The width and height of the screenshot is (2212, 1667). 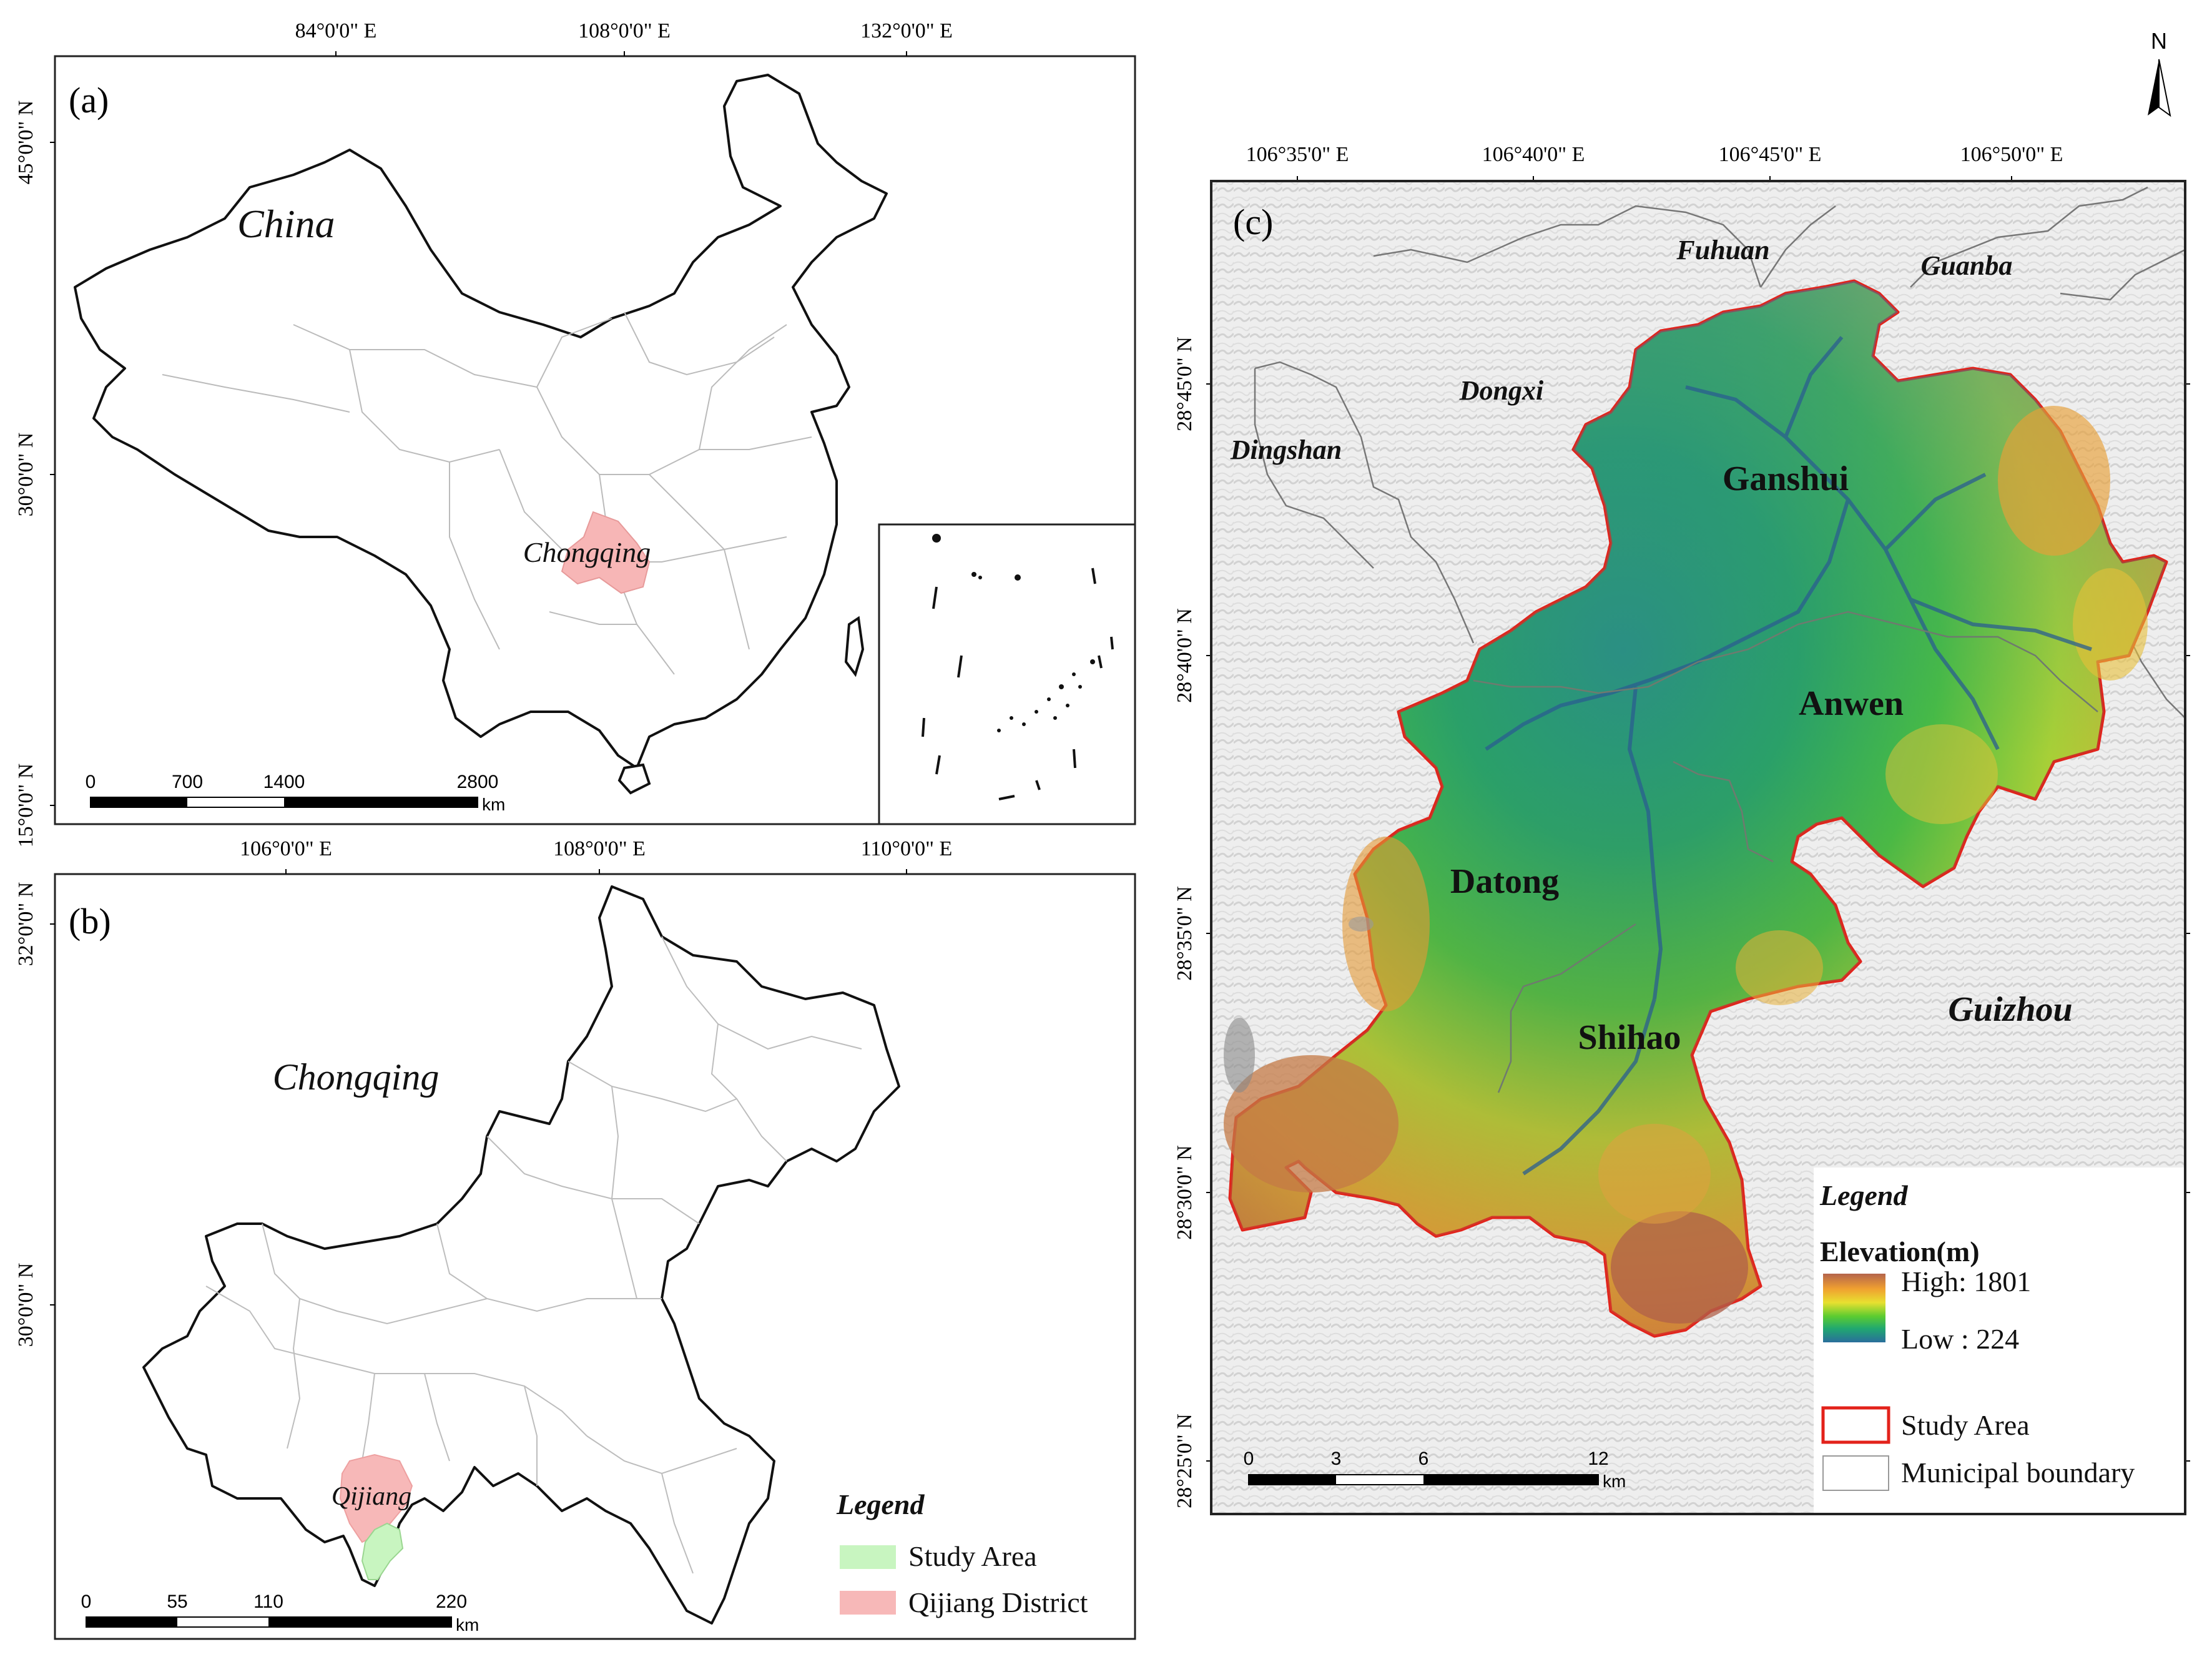 I want to click on panel-b-top-ticks: 106°0'0" E 108°0'0" E 110°0'0" E, so click(x=596, y=855).